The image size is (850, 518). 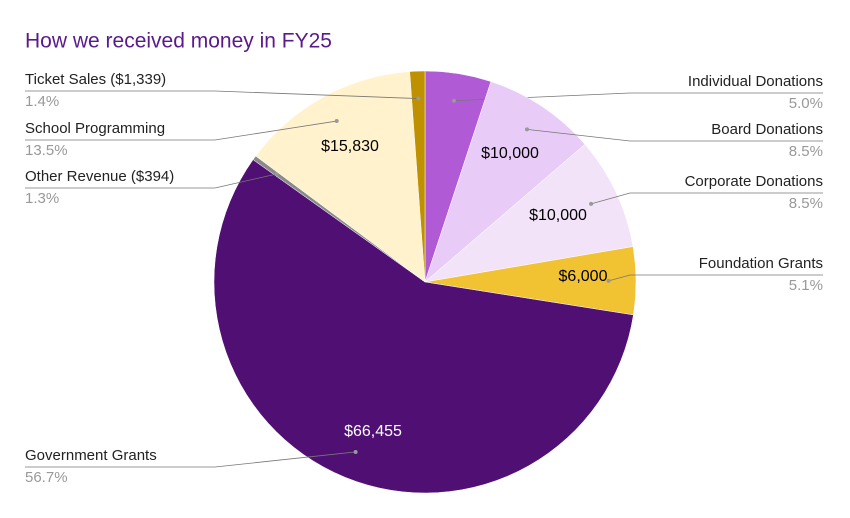 What do you see at coordinates (806, 285) in the screenshot?
I see `percent-label: 5.1%` at bounding box center [806, 285].